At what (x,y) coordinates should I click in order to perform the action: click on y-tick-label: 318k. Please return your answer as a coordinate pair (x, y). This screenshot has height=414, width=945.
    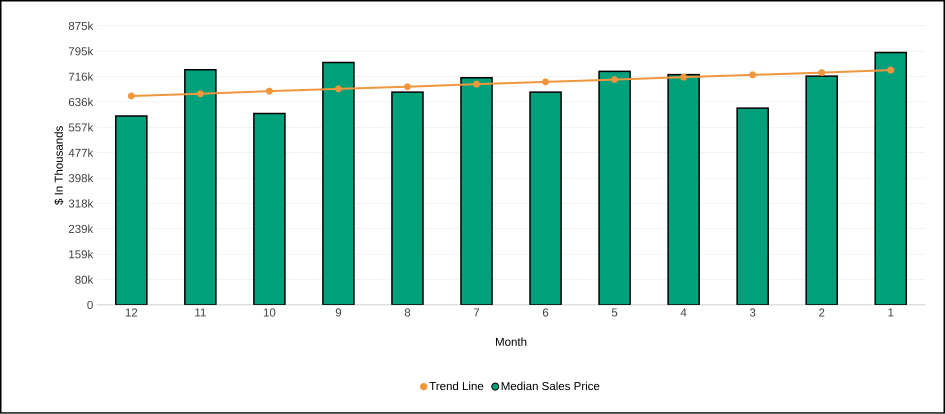
    Looking at the image, I should click on (81, 203).